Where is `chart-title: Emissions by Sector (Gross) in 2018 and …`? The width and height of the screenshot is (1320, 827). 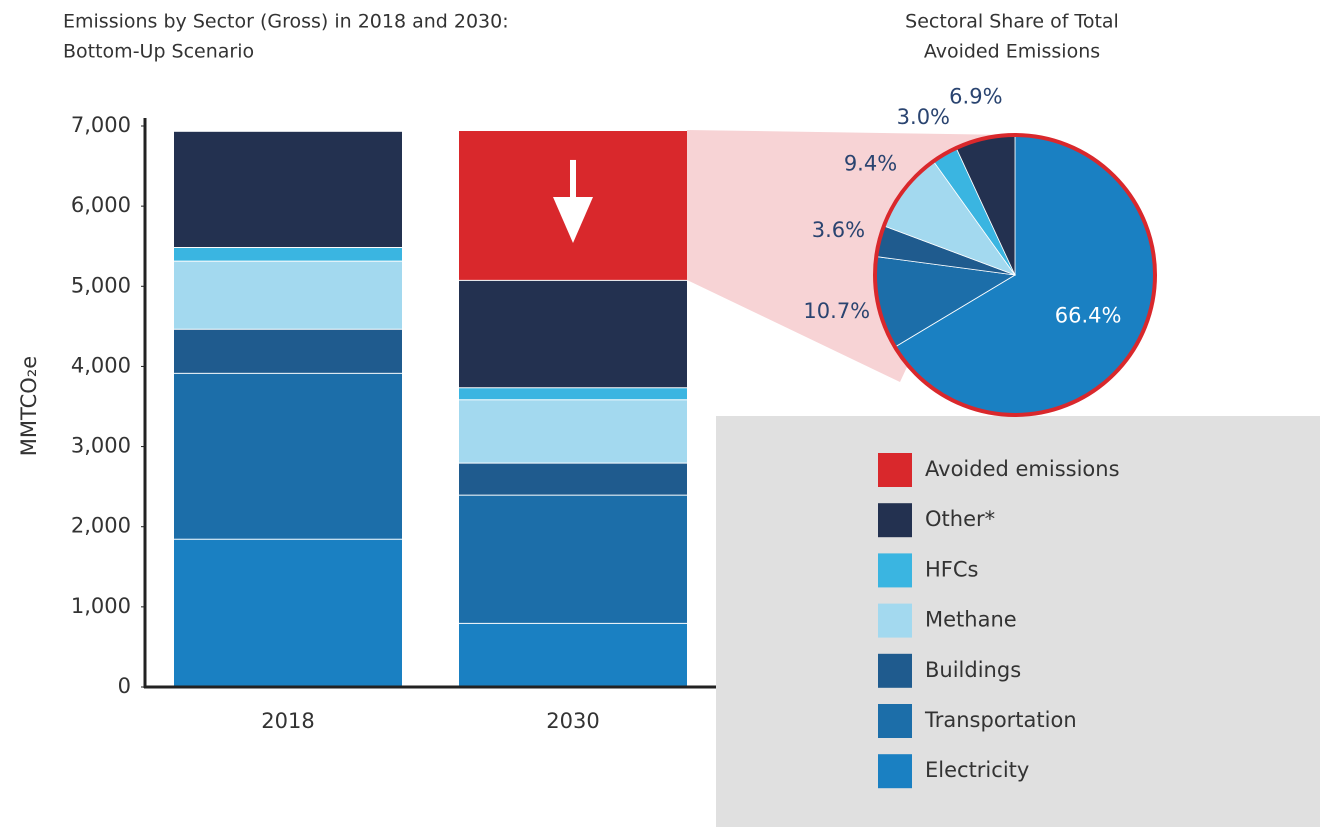 chart-title: Emissions by Sector (Gross) in 2018 and … is located at coordinates (286, 22).